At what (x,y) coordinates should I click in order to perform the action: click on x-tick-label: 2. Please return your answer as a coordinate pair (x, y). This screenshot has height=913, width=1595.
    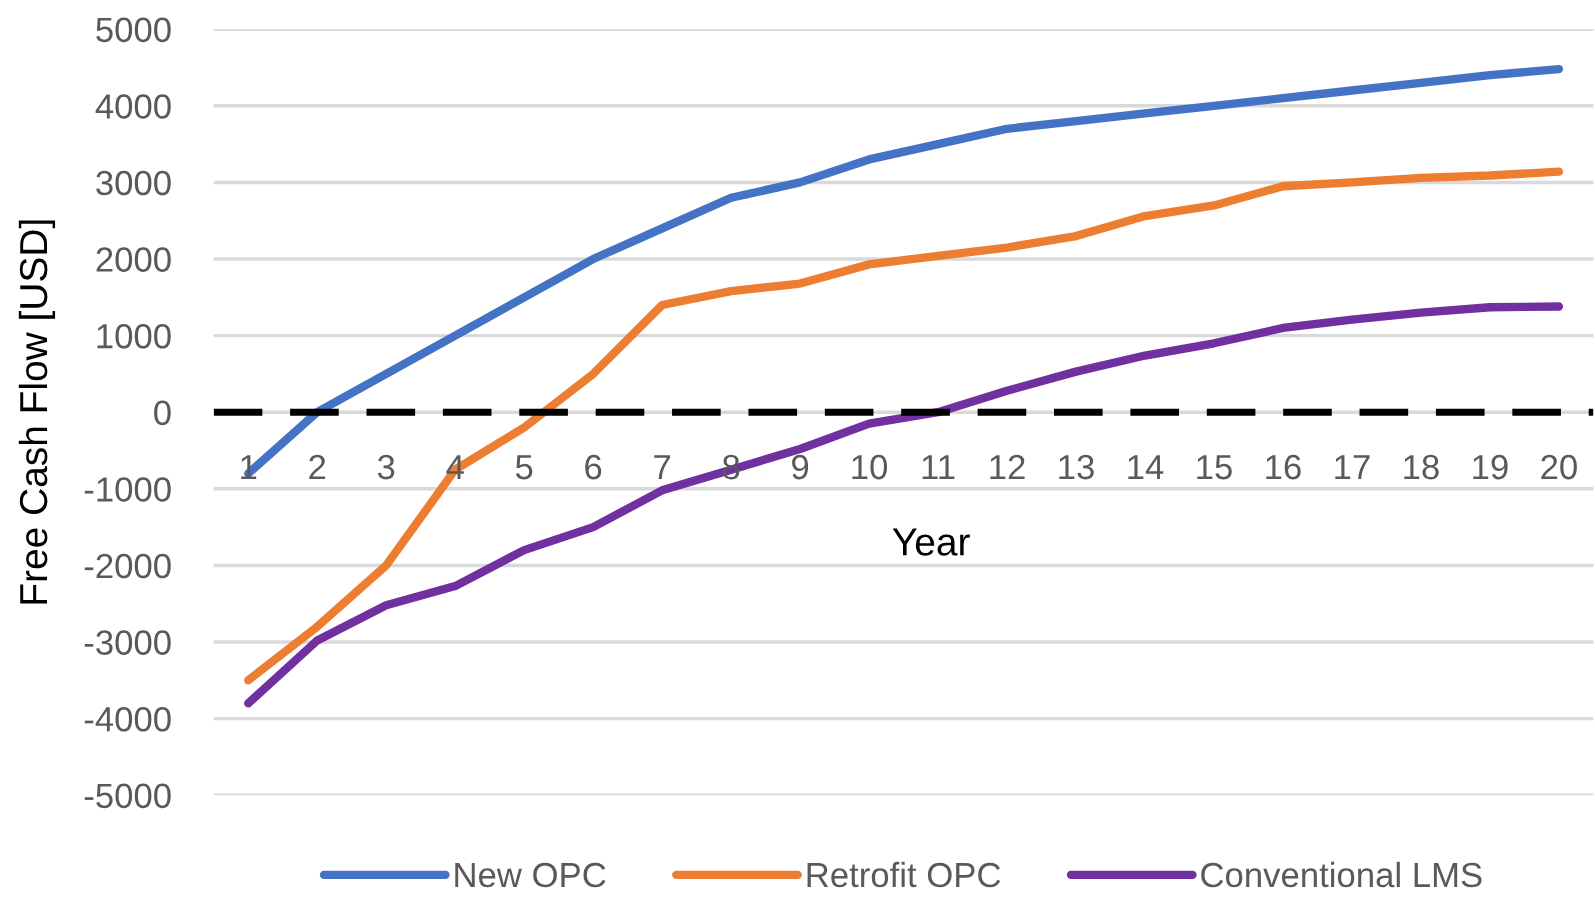
    Looking at the image, I should click on (317, 467).